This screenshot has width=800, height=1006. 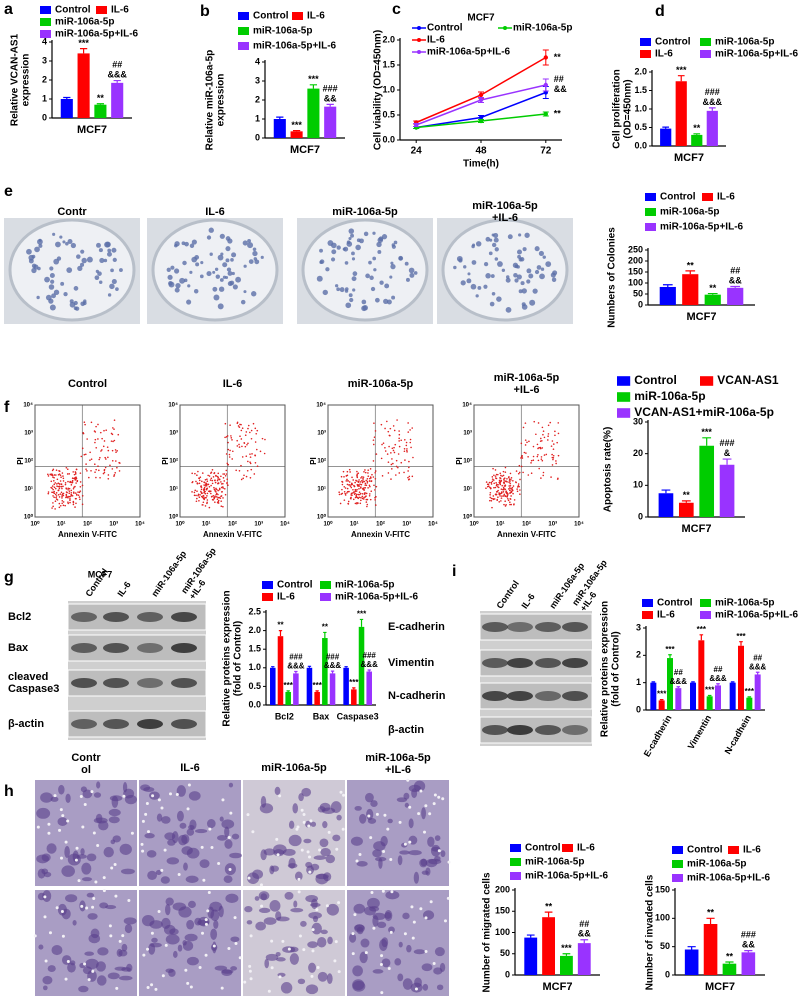 What do you see at coordinates (232, 461) in the screenshot?
I see `flow-plot` at bounding box center [232, 461].